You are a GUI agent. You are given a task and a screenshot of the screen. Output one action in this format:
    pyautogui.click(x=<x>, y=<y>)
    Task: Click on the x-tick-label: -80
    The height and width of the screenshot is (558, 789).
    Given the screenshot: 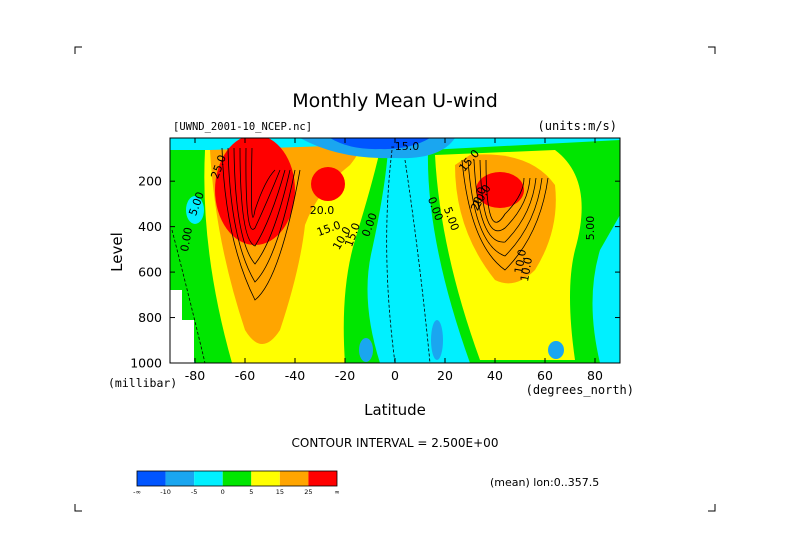 What is the action you would take?
    pyautogui.click(x=195, y=375)
    